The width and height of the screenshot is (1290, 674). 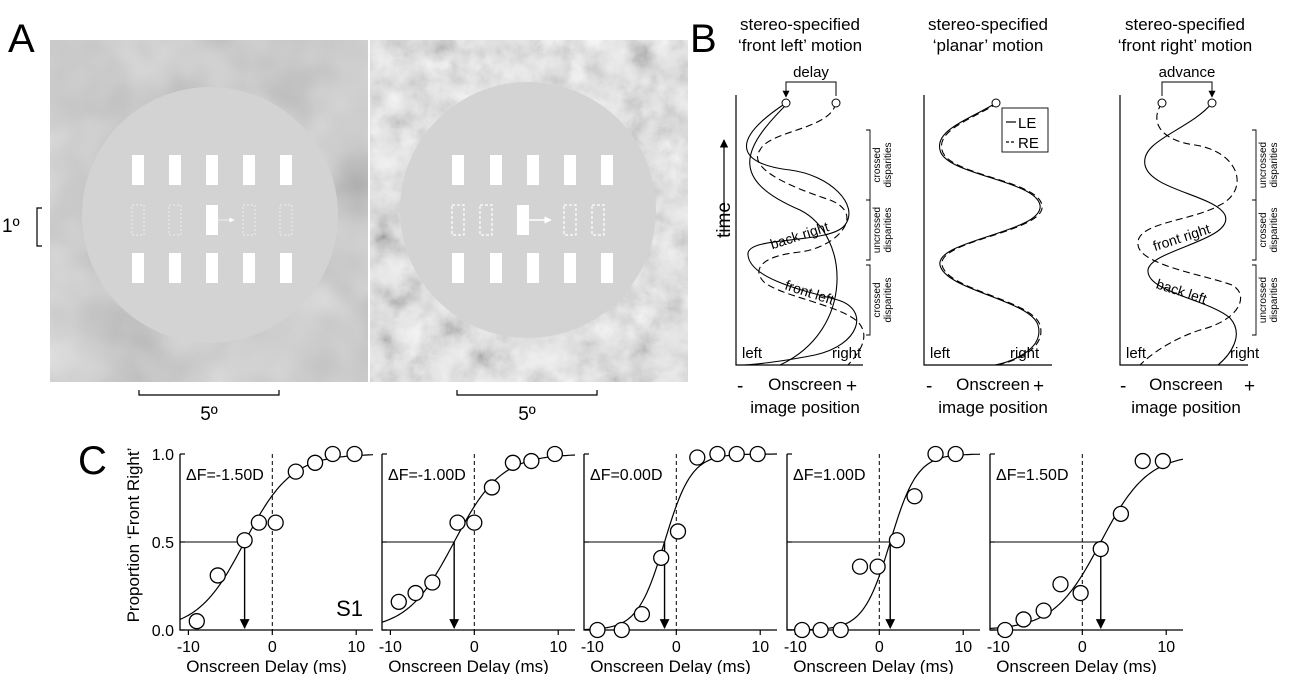 What do you see at coordinates (847, 353) in the screenshot?
I see `right-label: right` at bounding box center [847, 353].